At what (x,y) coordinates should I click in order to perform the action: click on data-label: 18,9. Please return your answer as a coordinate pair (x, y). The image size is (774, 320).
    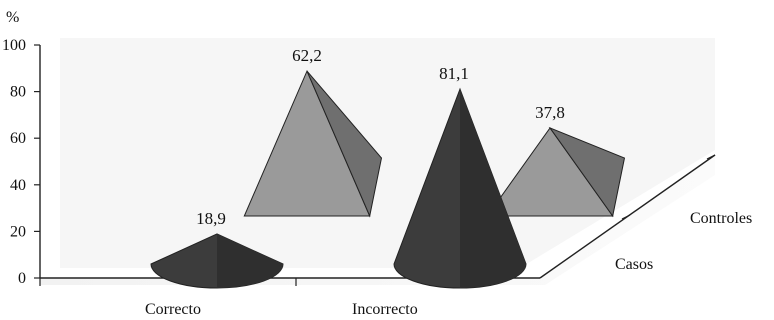
    Looking at the image, I should click on (211, 218).